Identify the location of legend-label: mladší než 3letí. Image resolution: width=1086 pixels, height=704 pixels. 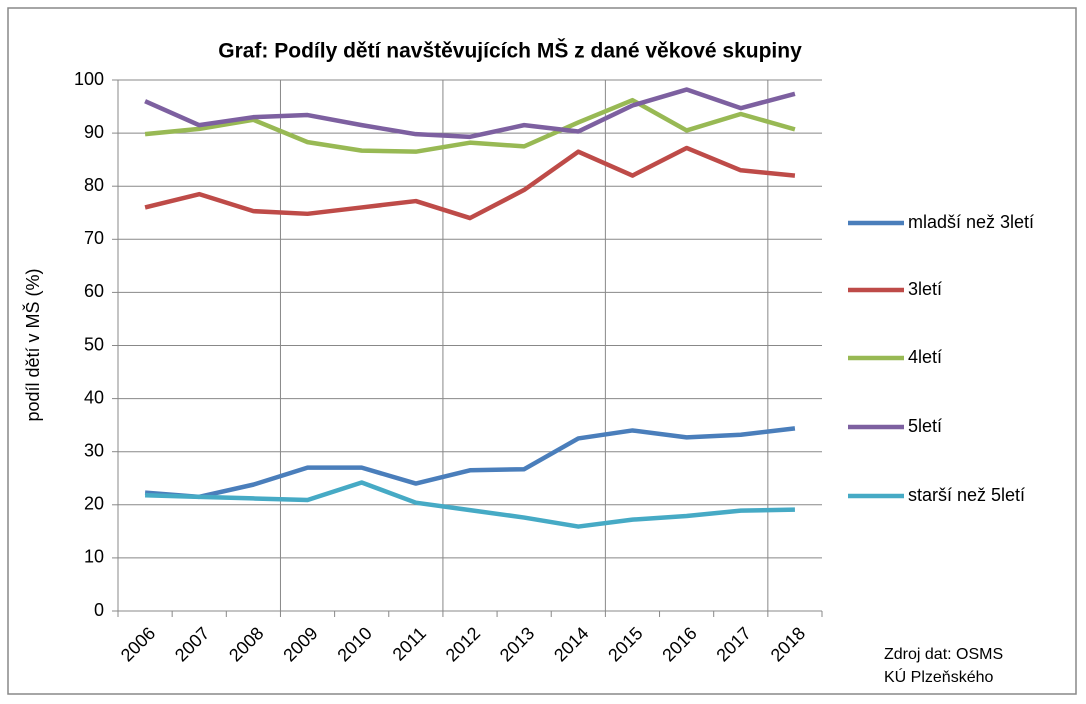
(971, 222).